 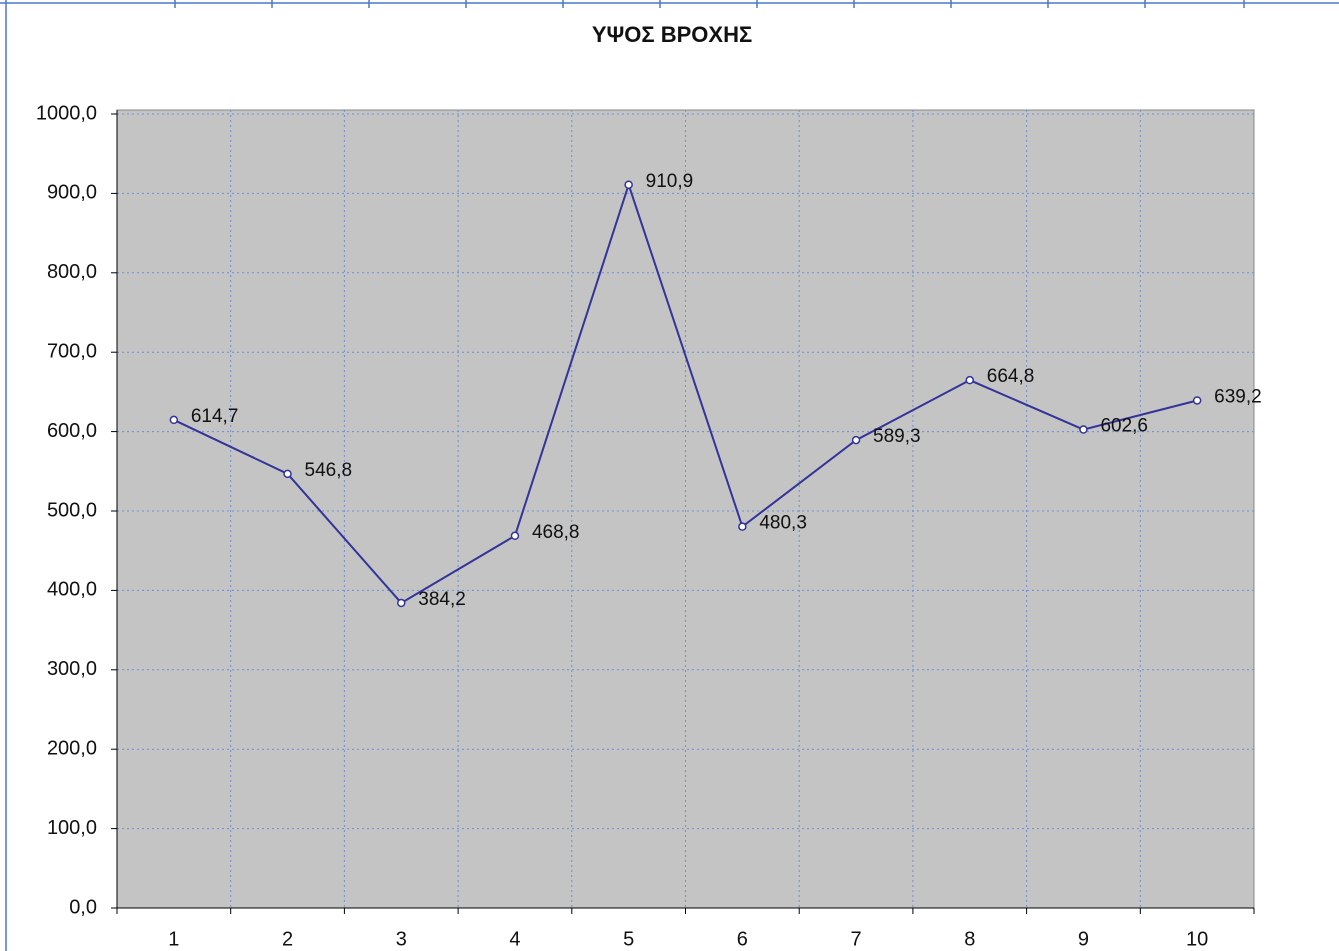 What do you see at coordinates (173, 939) in the screenshot?
I see `x-tick-label: 1` at bounding box center [173, 939].